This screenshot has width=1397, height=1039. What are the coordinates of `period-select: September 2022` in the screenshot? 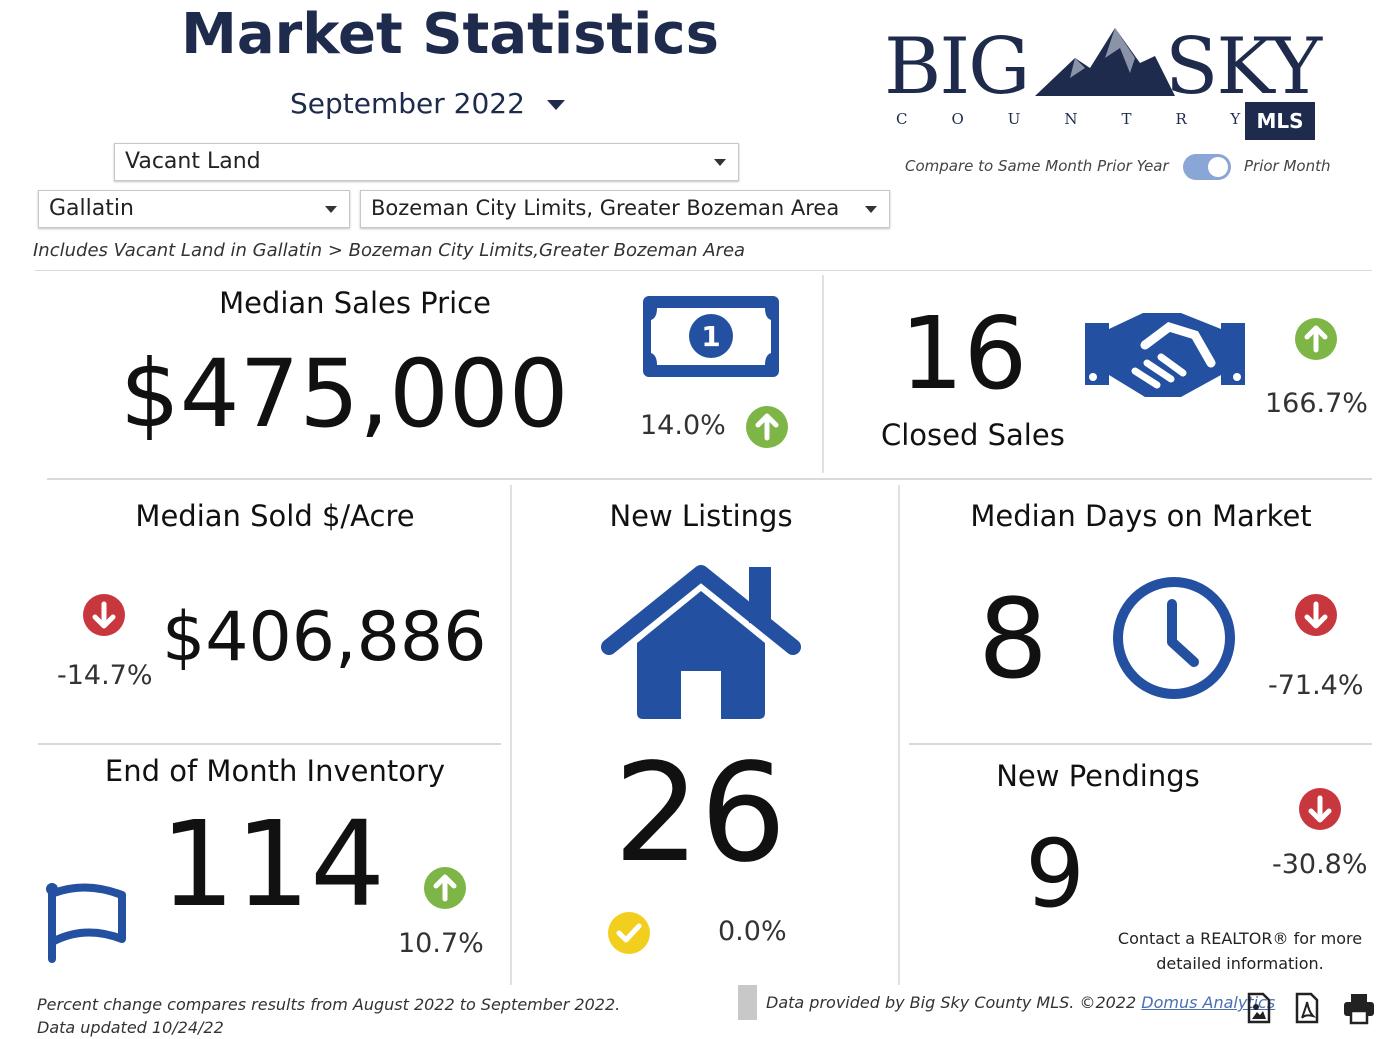 It's located at (427, 103).